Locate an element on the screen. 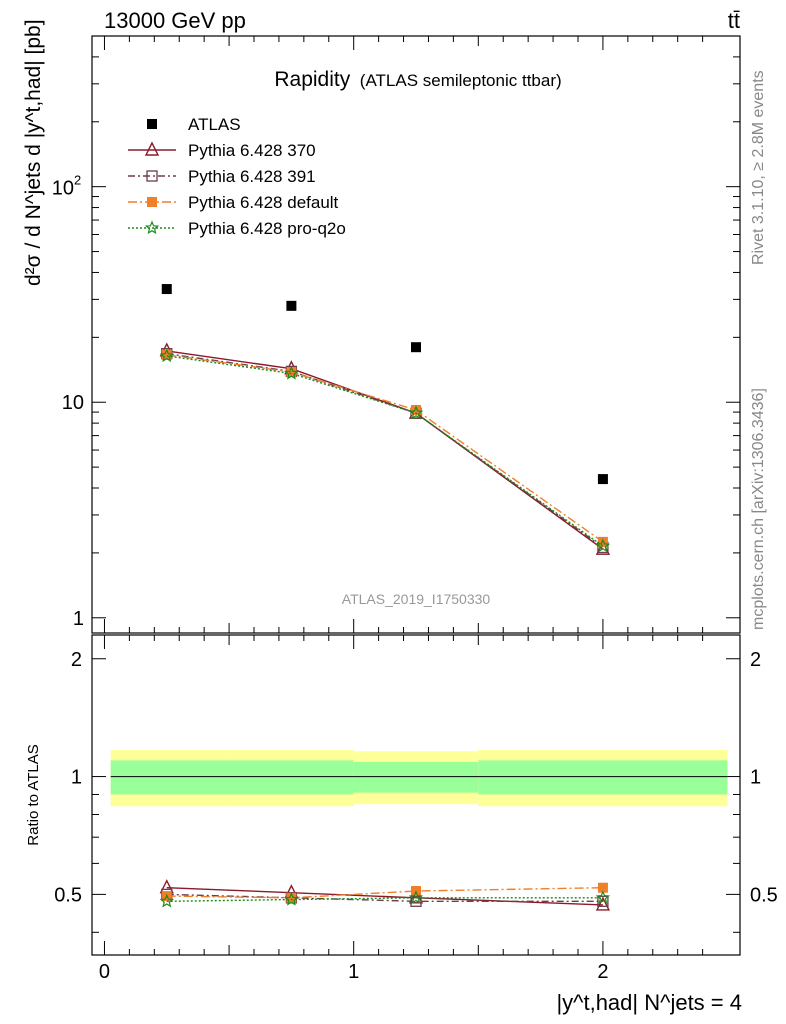 This screenshot has height=1024, width=786. y-tick-label-exponent: 2 is located at coordinates (77, 180).